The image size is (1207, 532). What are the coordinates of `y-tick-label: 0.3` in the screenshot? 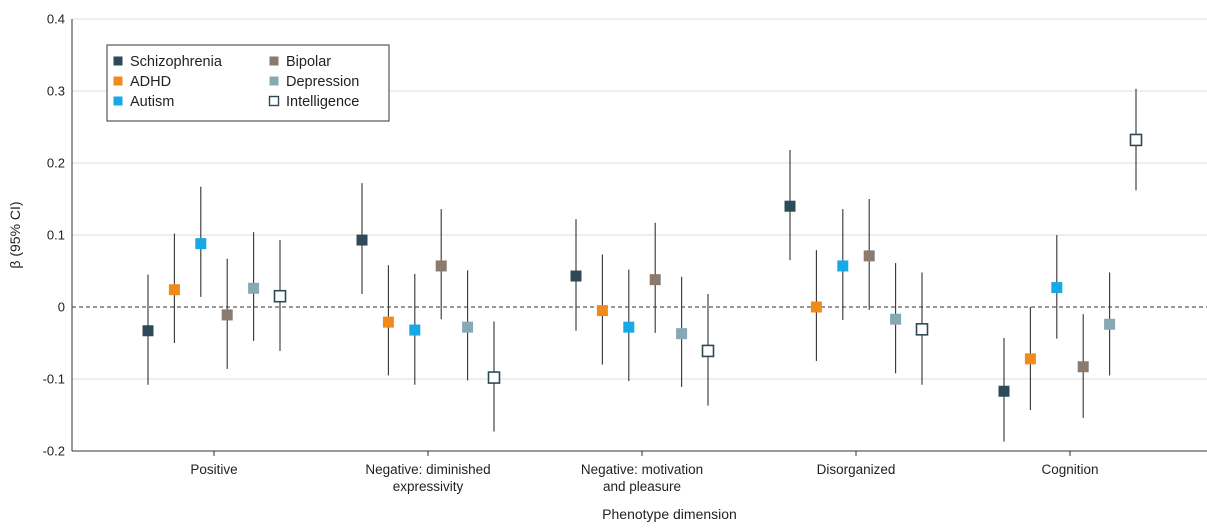 It's located at (56, 91).